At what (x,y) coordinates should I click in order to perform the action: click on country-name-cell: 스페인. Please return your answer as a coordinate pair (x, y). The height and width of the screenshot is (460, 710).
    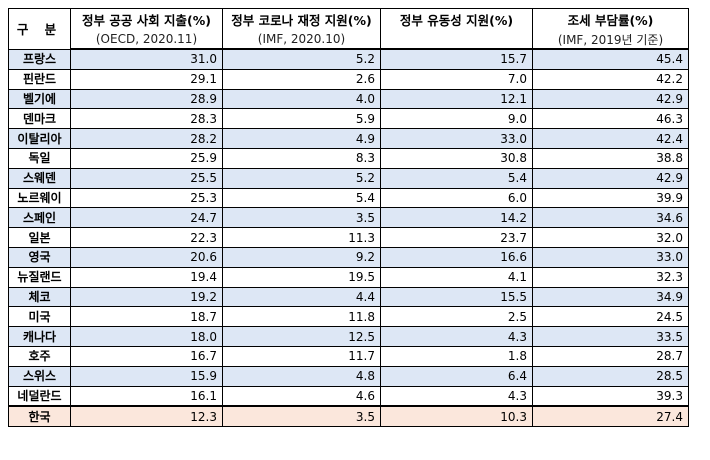
    Looking at the image, I should click on (39, 218).